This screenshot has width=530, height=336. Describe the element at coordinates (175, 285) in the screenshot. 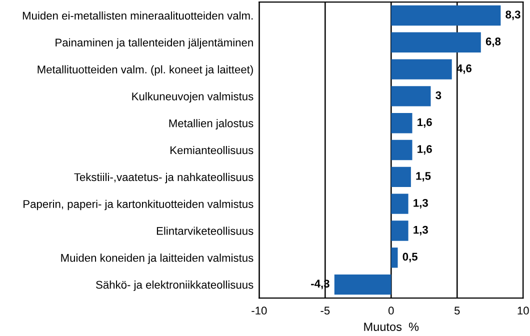

I see `y-tick-label: Sähkö- ja elektroniikkateollisuus` at that location.